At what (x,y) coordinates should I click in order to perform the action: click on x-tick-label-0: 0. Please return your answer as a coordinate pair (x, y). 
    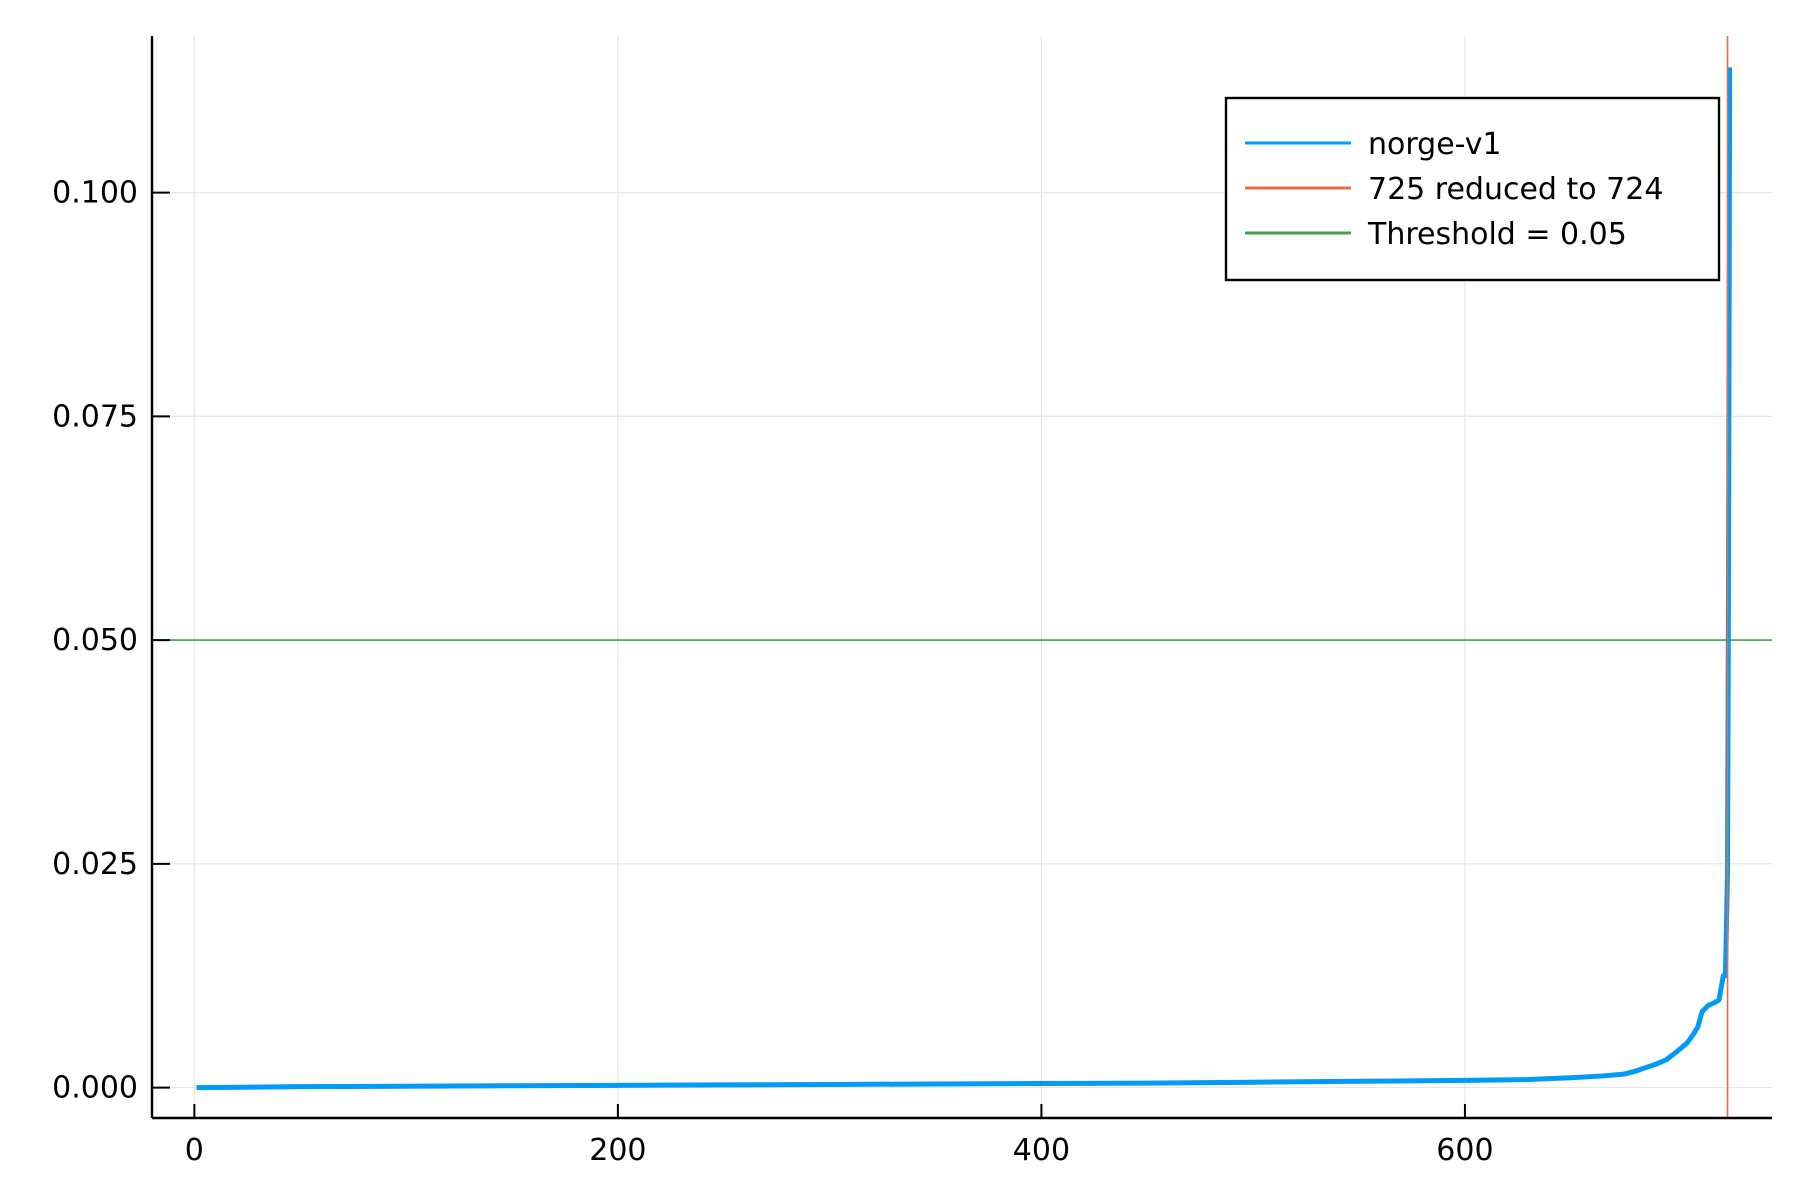
    Looking at the image, I should click on (194, 1150).